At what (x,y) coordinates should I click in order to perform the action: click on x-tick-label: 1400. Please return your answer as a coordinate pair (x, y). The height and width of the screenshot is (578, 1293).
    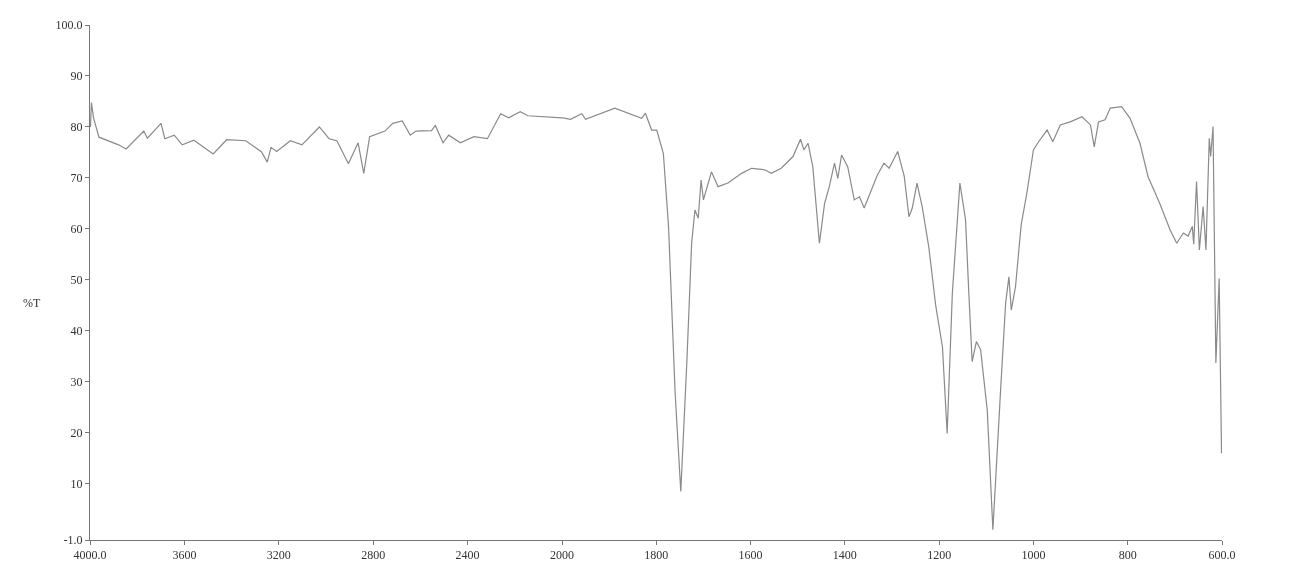
    Looking at the image, I should click on (844, 555).